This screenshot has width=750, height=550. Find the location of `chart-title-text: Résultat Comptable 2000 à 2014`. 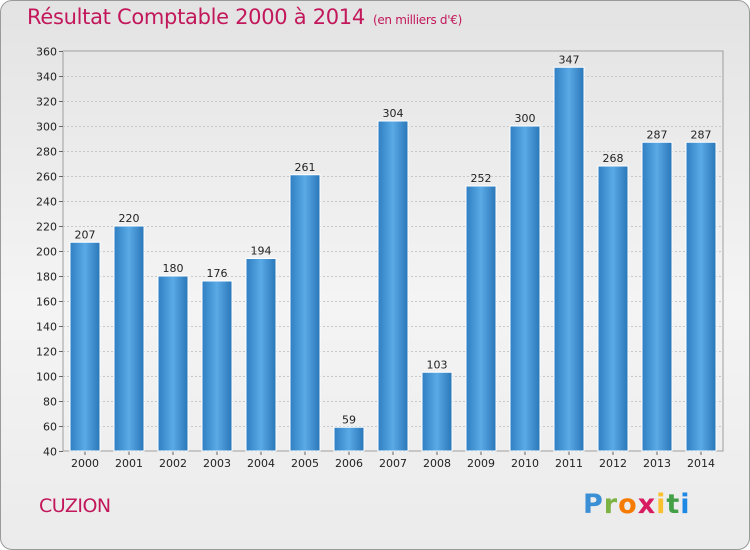

chart-title-text: Résultat Comptable 2000 à 2014 is located at coordinates (196, 17).